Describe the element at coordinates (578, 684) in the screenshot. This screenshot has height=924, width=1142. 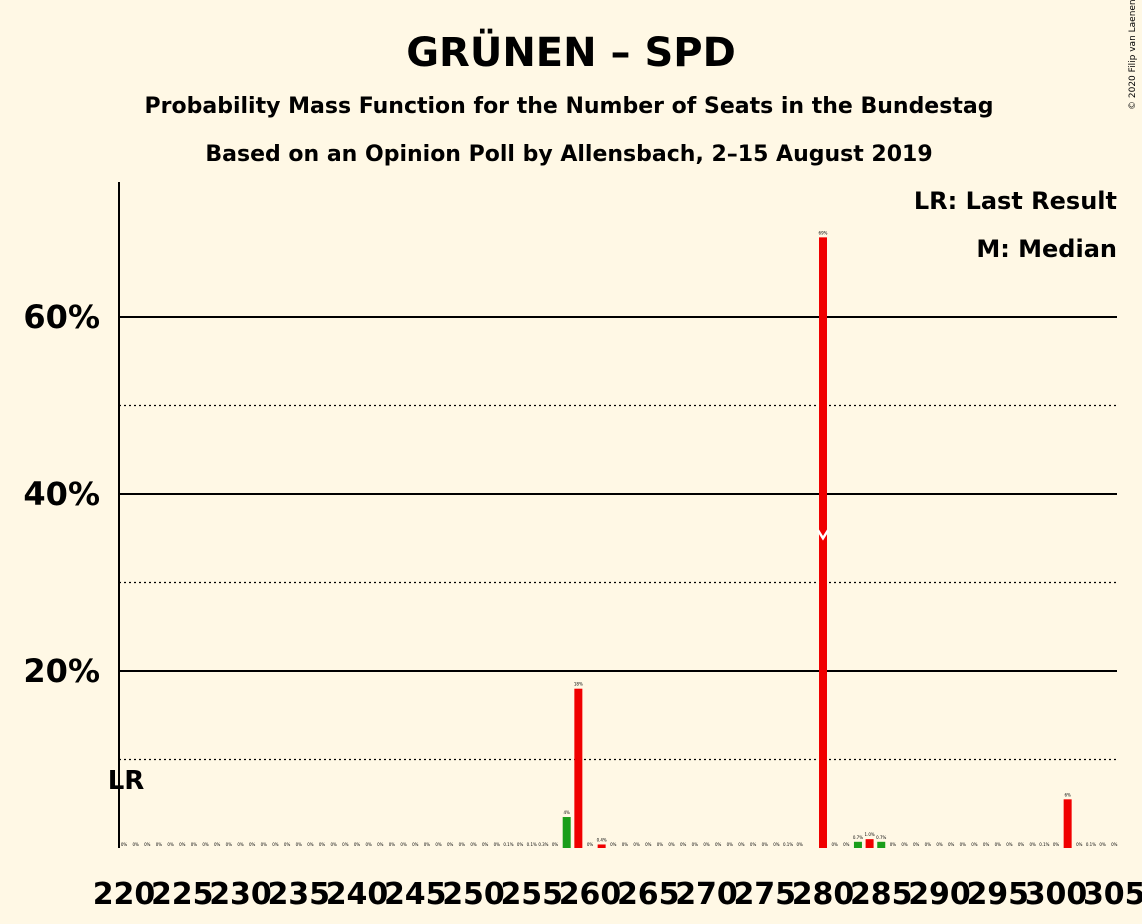
I see `bar-value-label: 18%` at that location.